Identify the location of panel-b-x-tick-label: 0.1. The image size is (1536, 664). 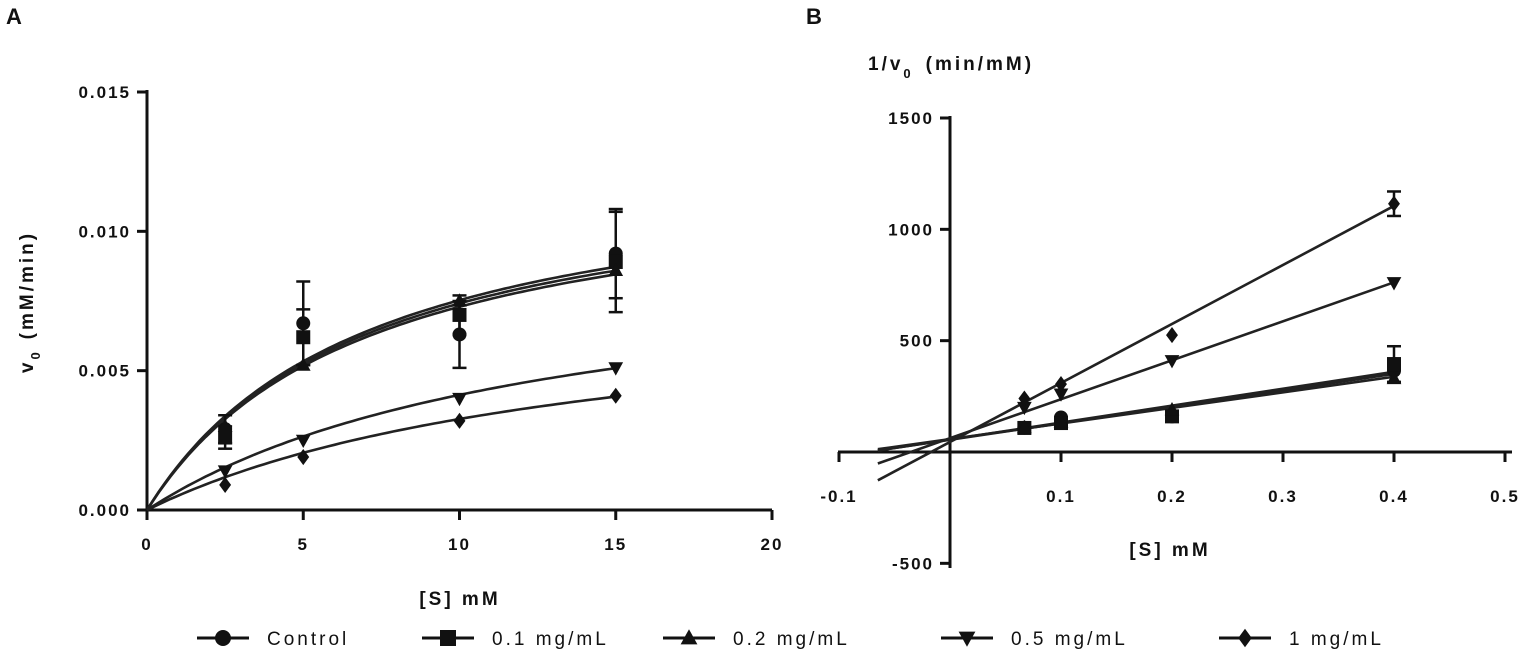
(1061, 496).